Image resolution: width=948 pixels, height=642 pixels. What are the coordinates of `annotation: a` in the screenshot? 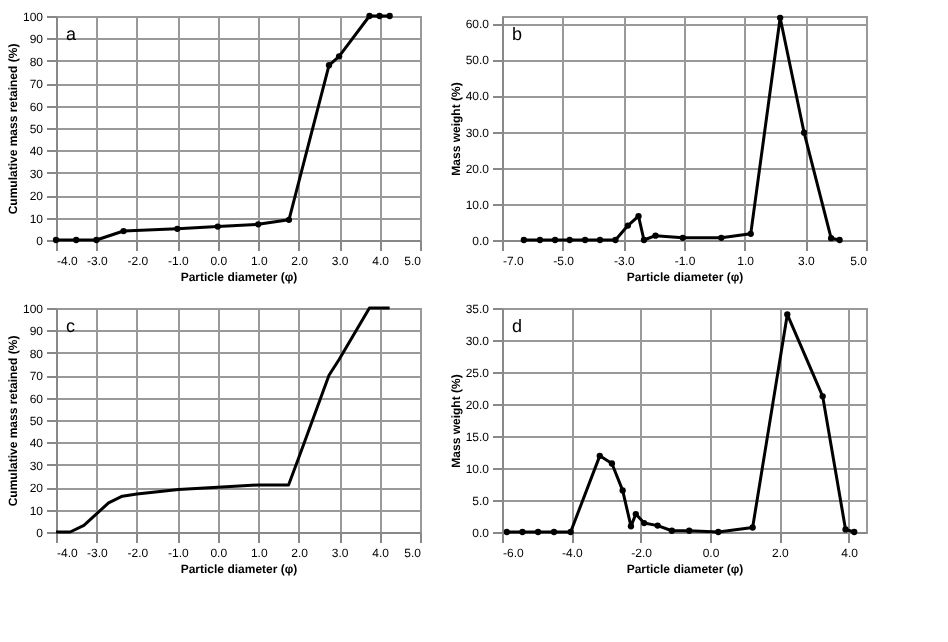 It's located at (71, 34).